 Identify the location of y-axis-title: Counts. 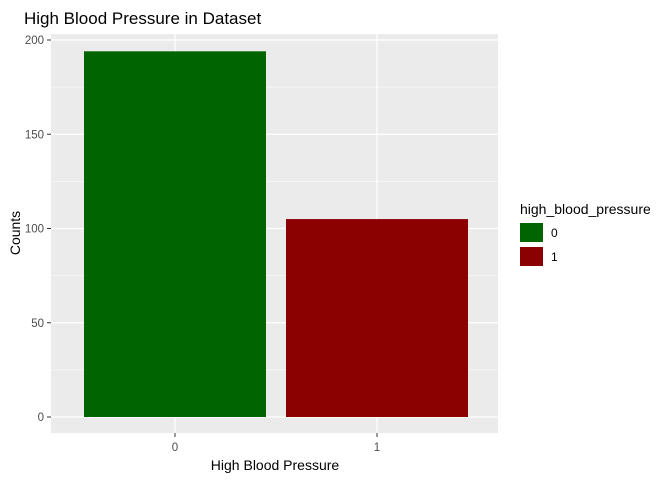
(15, 233).